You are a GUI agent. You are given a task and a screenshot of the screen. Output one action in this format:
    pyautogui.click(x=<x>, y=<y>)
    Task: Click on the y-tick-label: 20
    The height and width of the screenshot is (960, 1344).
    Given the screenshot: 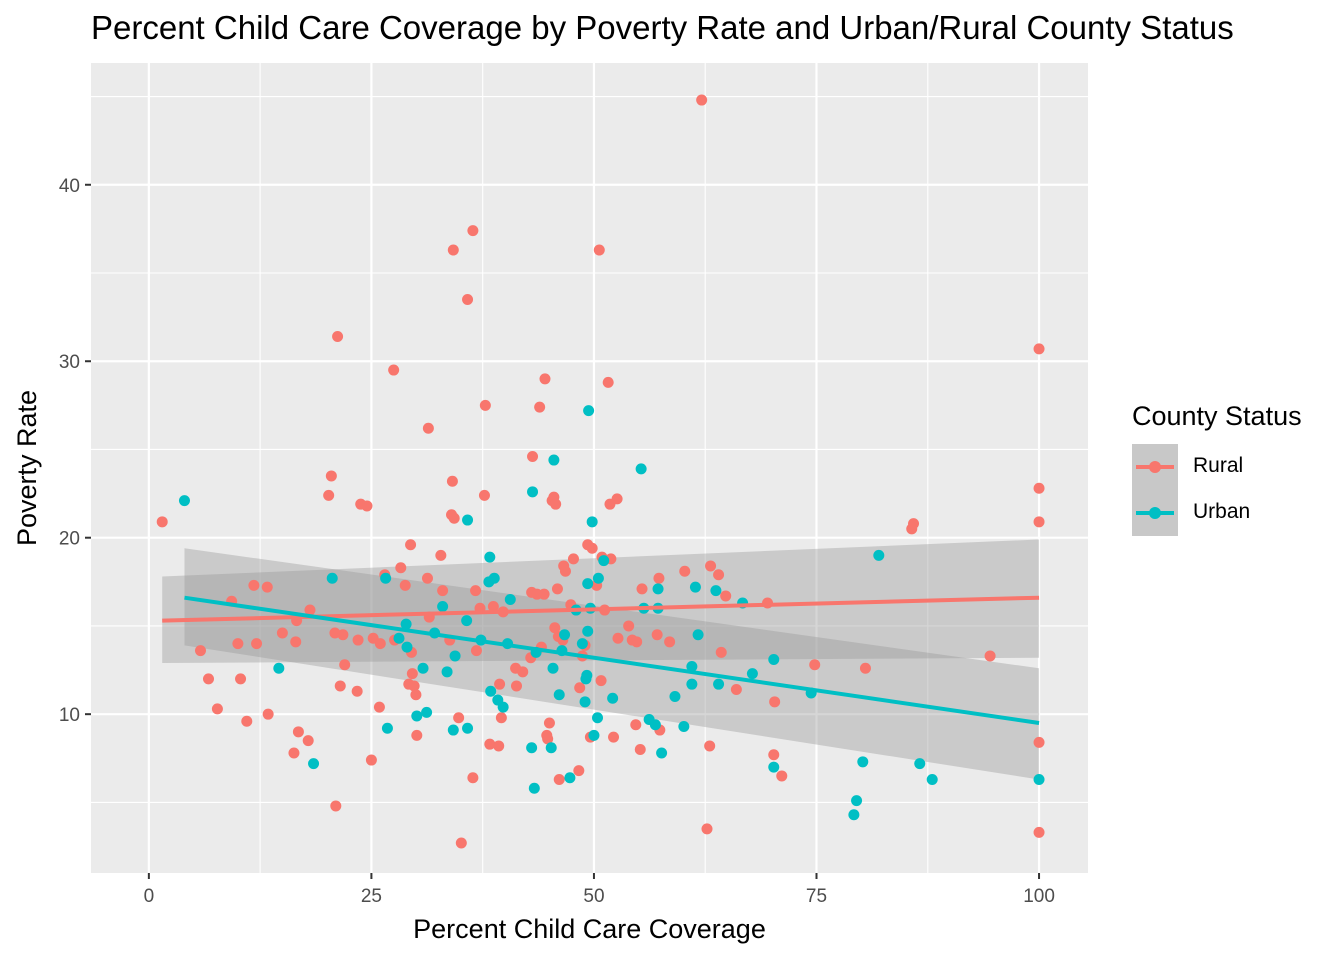 What is the action you would take?
    pyautogui.click(x=69, y=539)
    